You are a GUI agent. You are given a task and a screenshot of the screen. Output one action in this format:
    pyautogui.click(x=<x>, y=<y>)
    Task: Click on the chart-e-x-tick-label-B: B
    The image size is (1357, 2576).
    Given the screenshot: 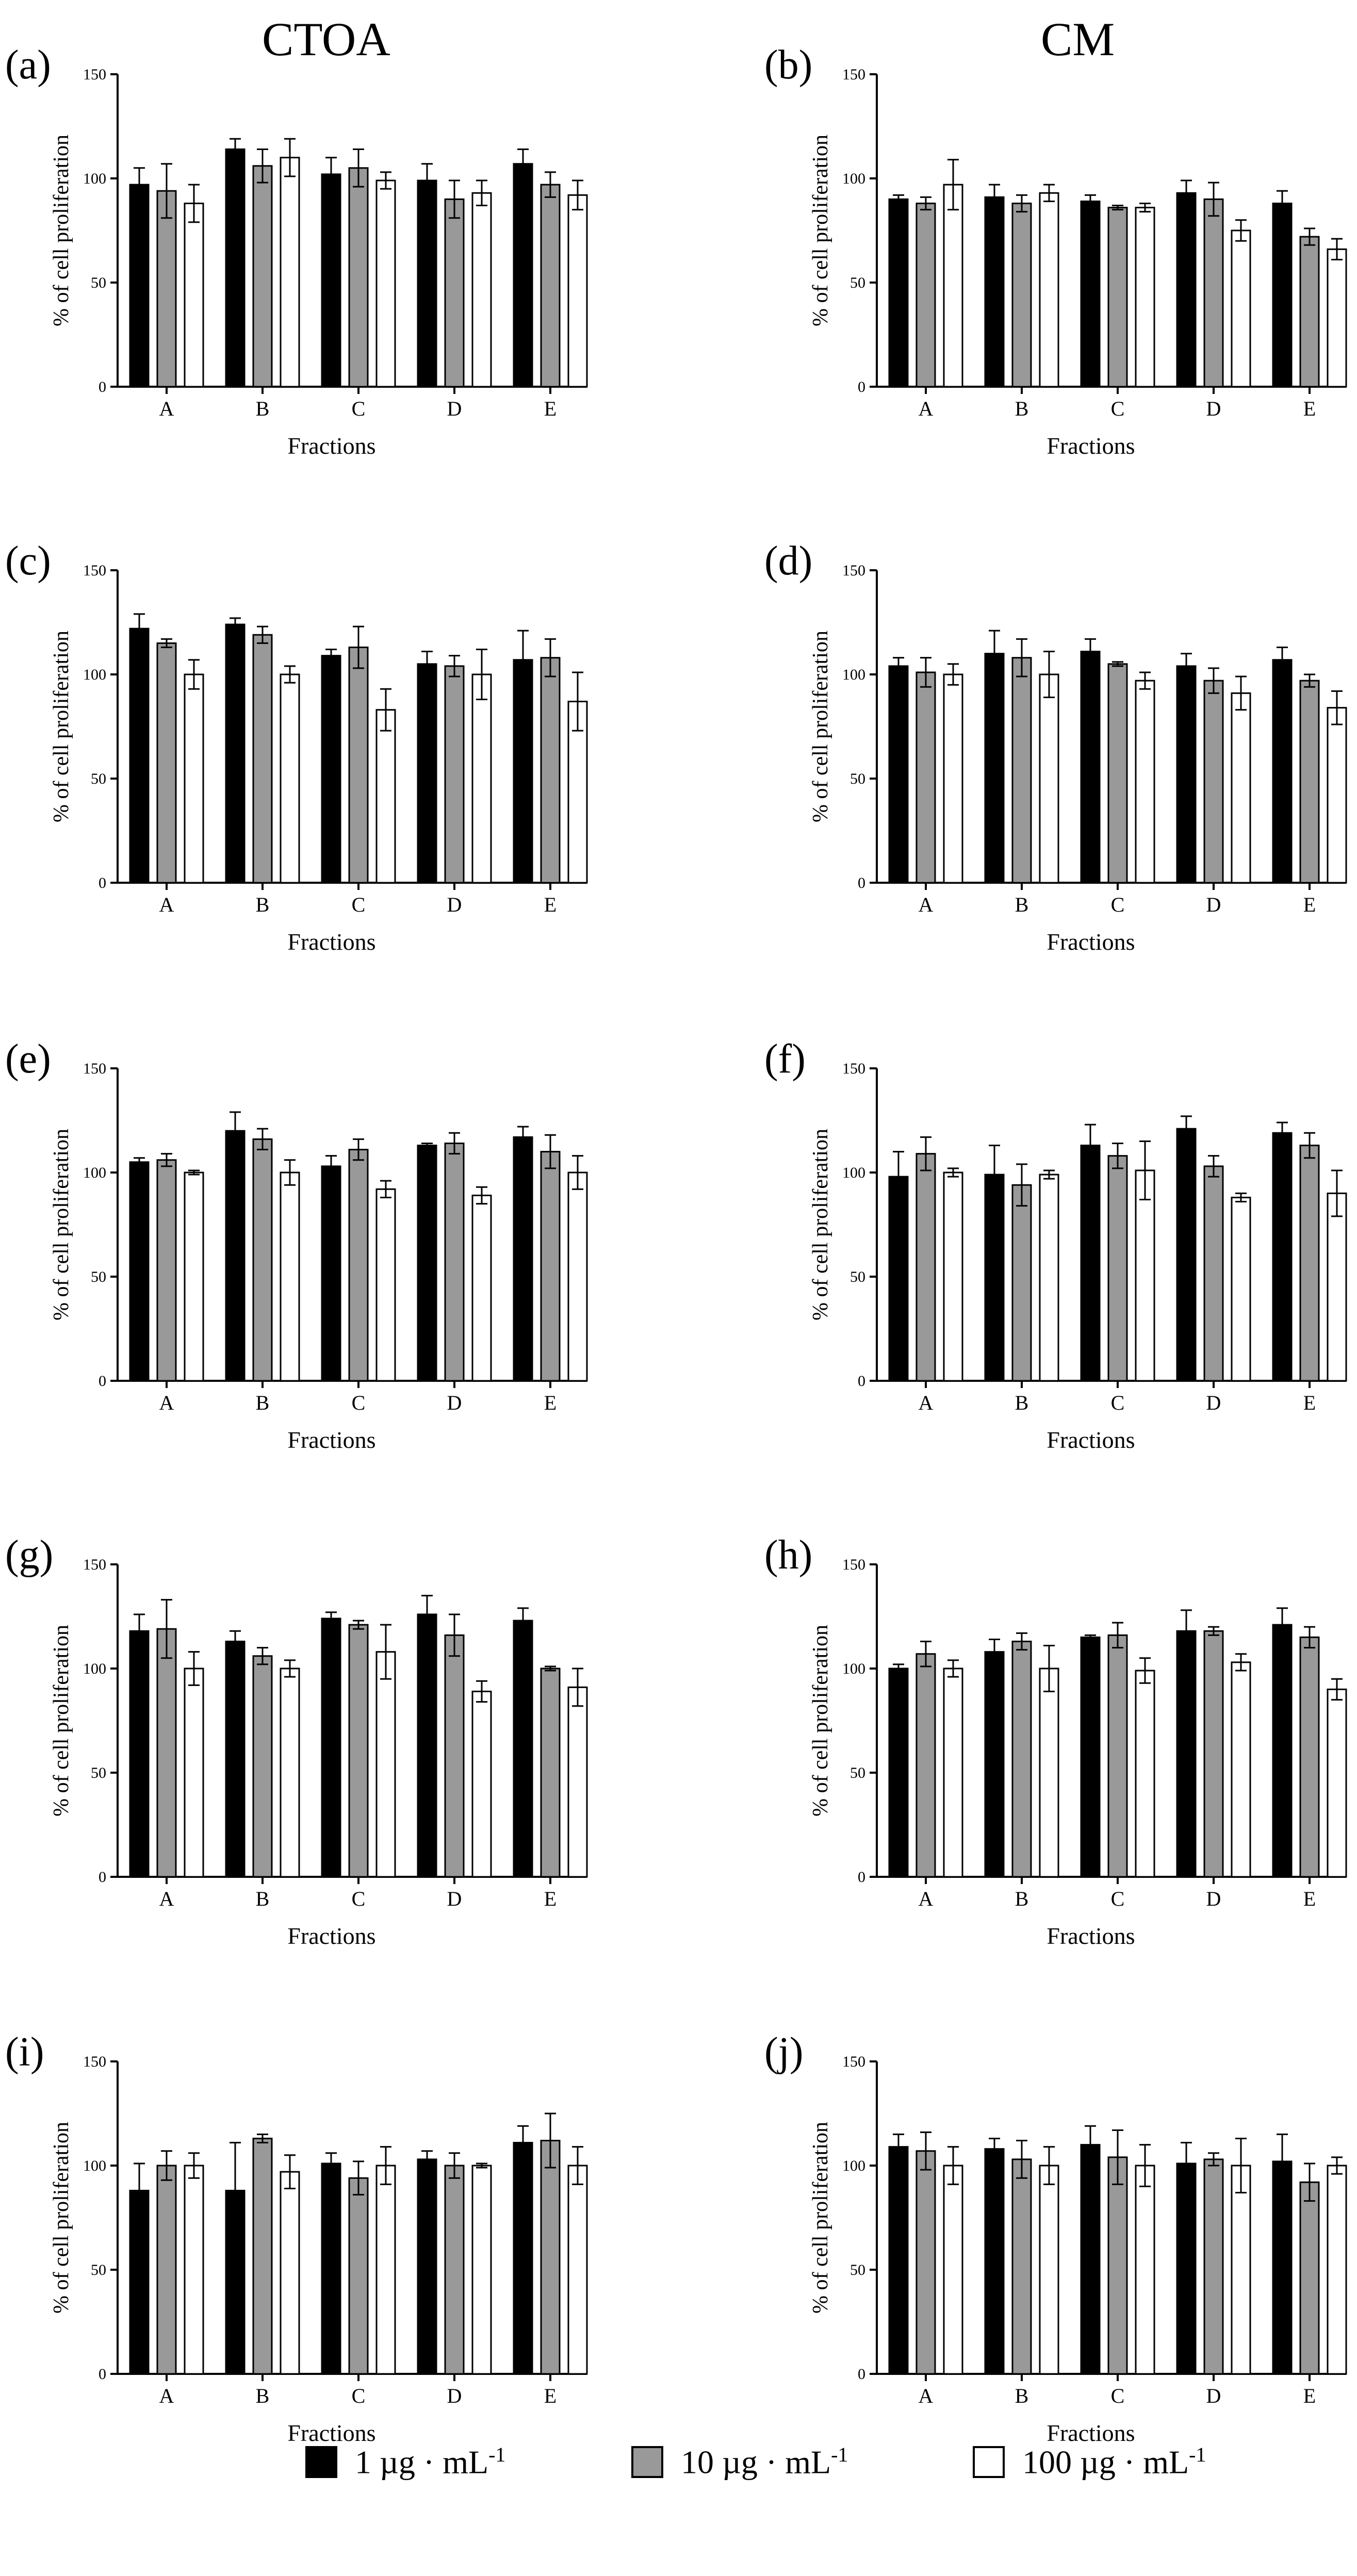 What is the action you would take?
    pyautogui.click(x=263, y=1402)
    